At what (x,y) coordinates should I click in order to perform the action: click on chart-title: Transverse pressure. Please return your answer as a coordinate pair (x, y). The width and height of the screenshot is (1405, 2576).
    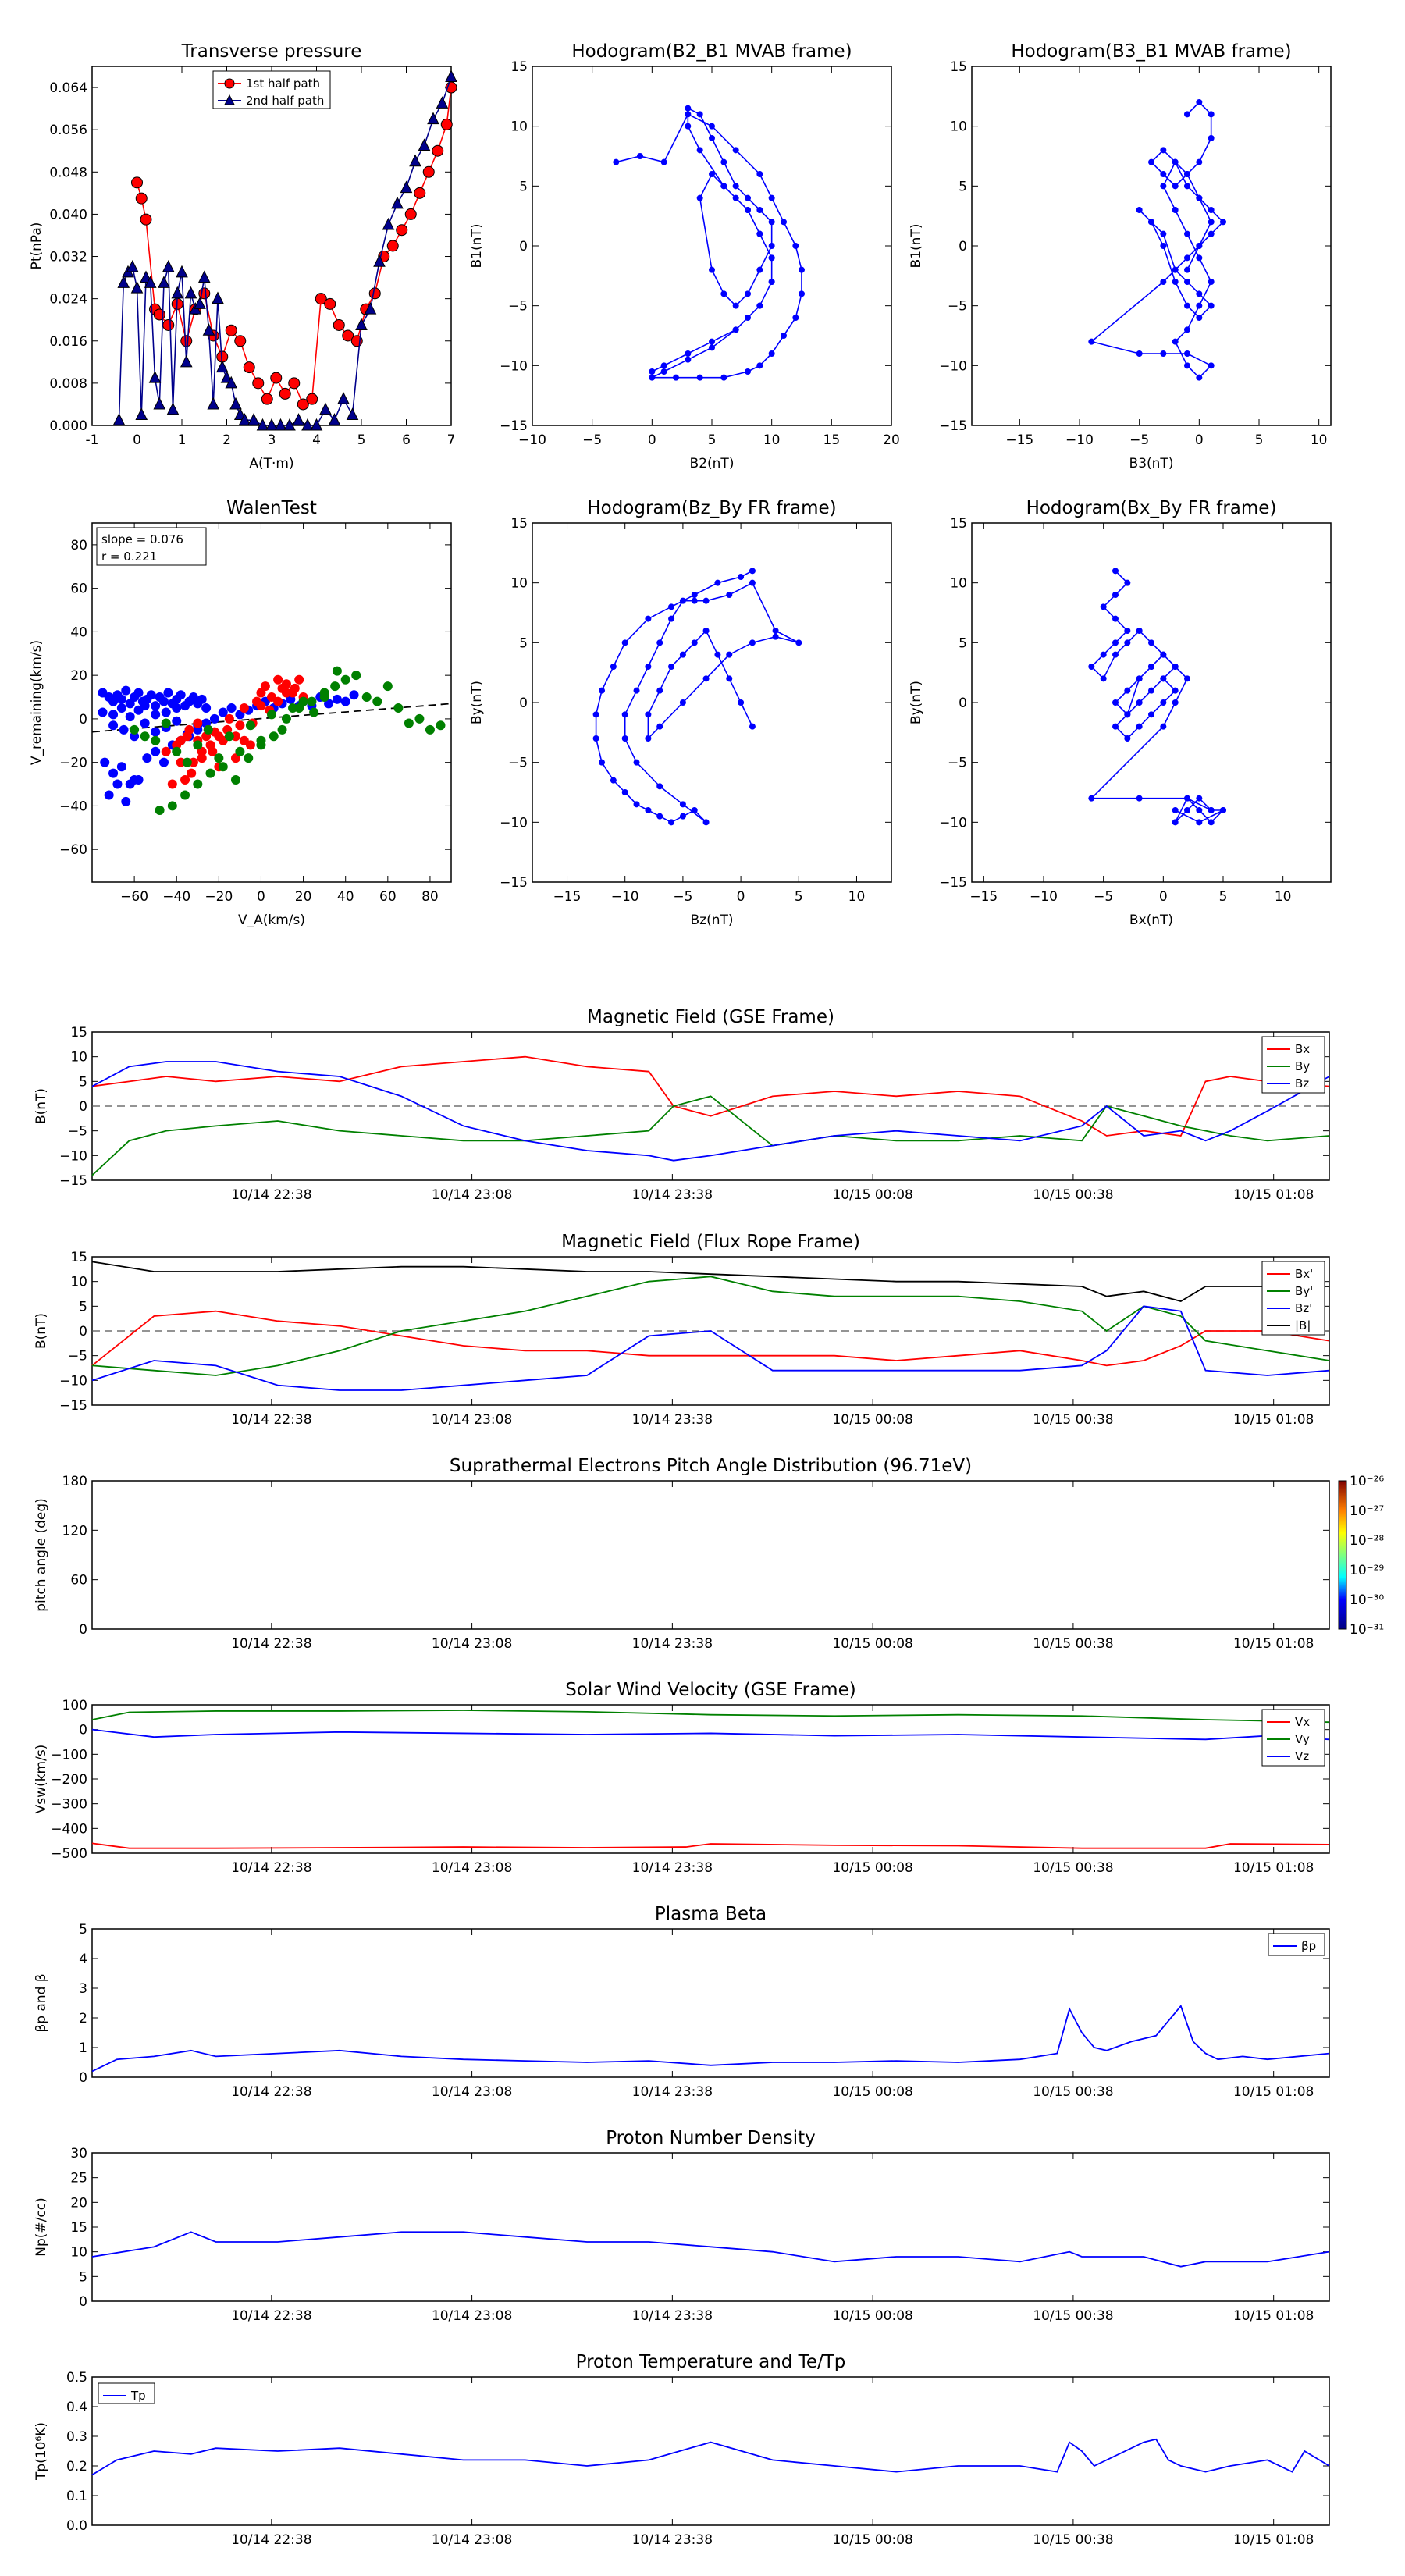
    Looking at the image, I should click on (271, 51).